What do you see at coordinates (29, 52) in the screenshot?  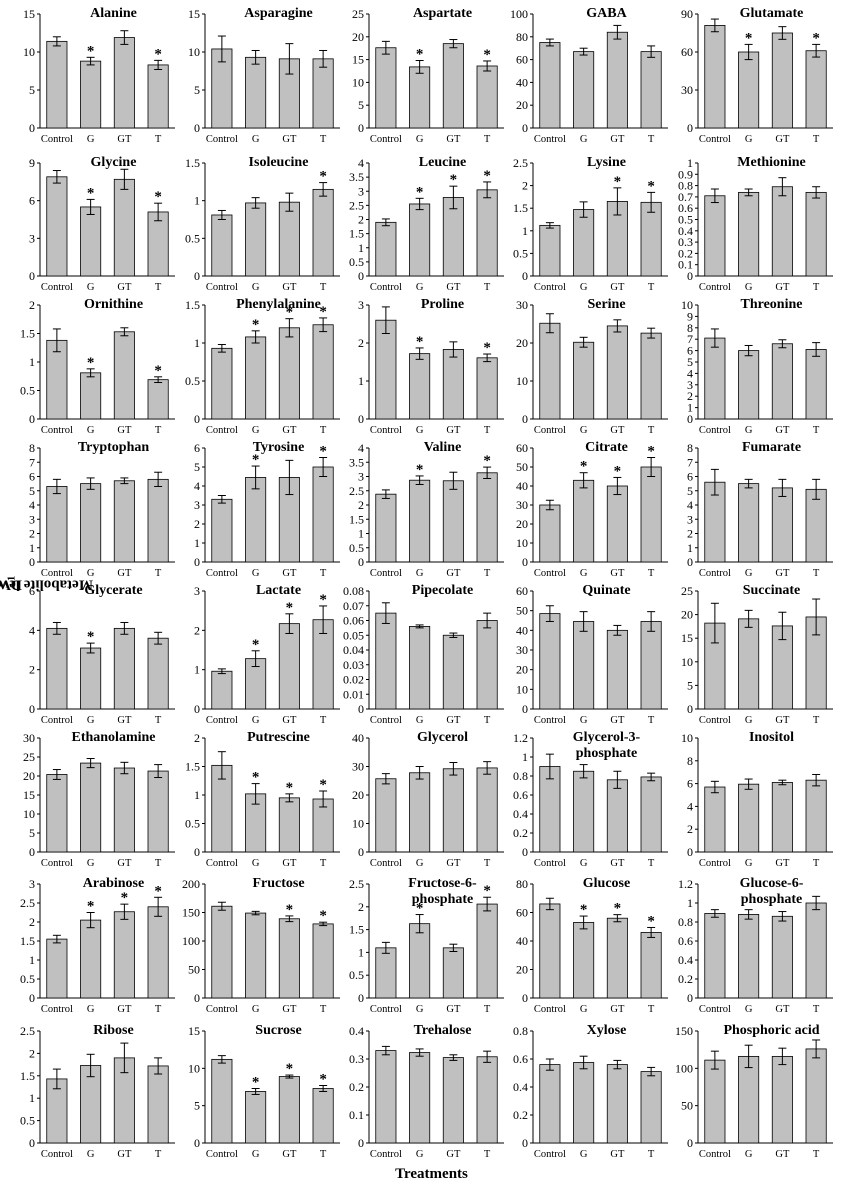 I see `y-tick-label: 10` at bounding box center [29, 52].